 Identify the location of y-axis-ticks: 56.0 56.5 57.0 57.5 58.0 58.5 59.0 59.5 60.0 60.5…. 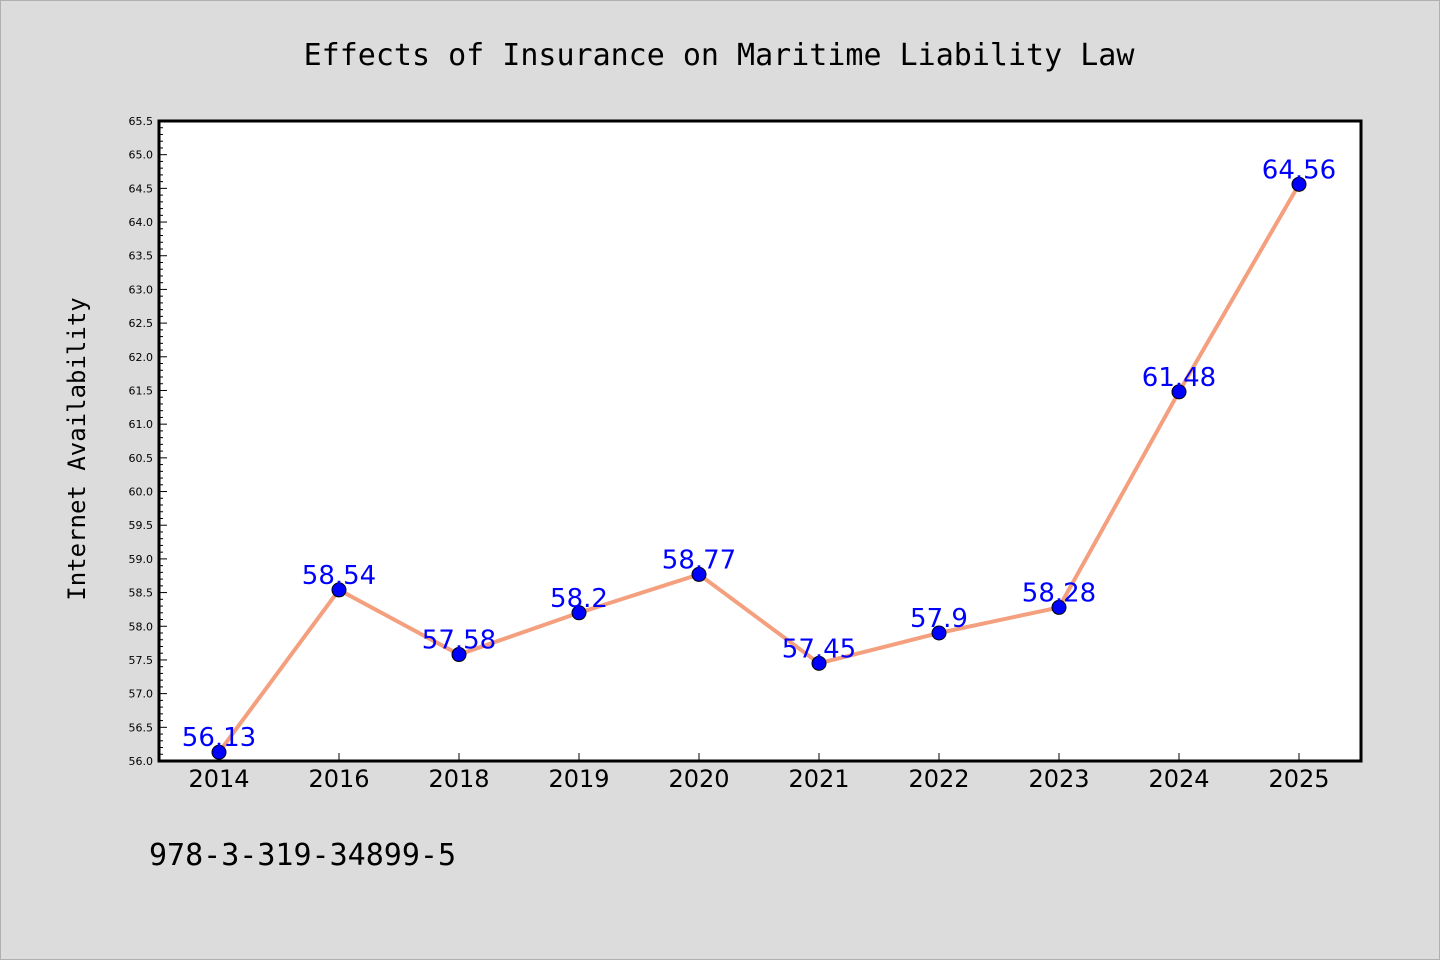
(148, 441).